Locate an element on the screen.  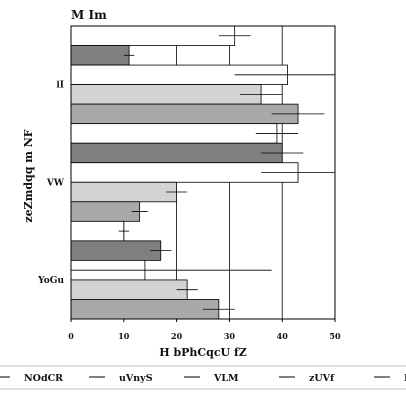
category-label: YoGu is located at coordinates (50, 281).